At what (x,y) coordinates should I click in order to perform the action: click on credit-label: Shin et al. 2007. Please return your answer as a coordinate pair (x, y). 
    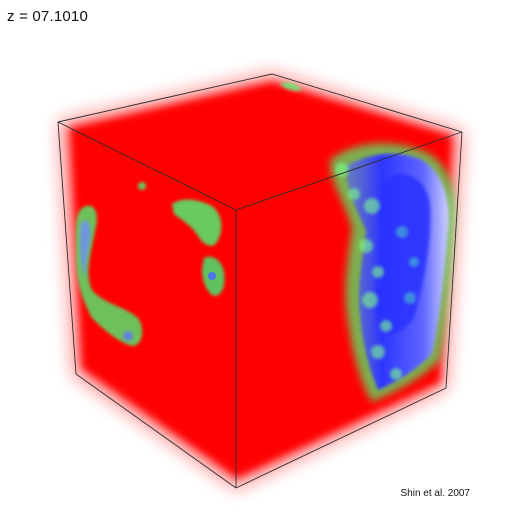
    Looking at the image, I should click on (435, 493).